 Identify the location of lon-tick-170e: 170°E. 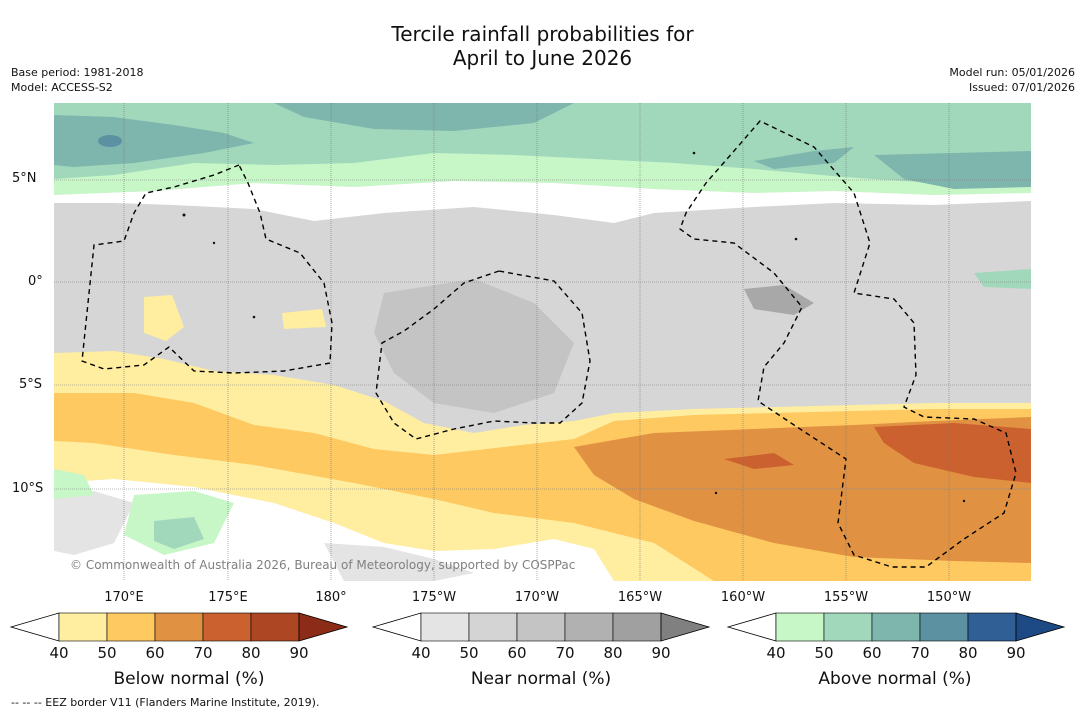
(124, 597).